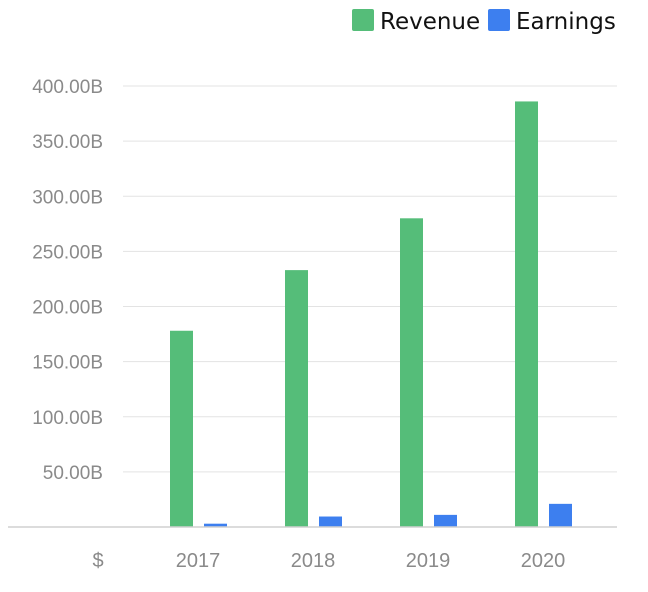 Image resolution: width=648 pixels, height=592 pixels. Describe the element at coordinates (67, 142) in the screenshot. I see `y-tick-label: 350.00B` at that location.